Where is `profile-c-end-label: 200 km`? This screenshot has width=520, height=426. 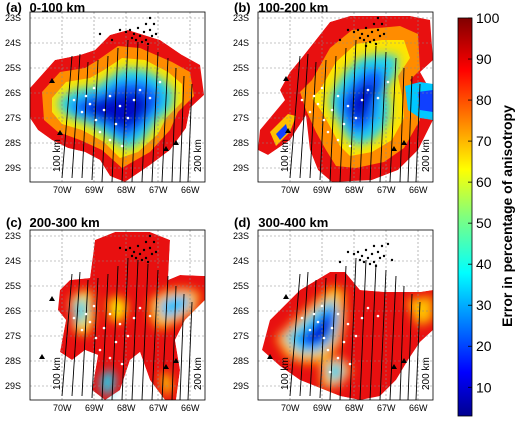
profile-c-end-label: 200 km is located at coordinates (198, 373).